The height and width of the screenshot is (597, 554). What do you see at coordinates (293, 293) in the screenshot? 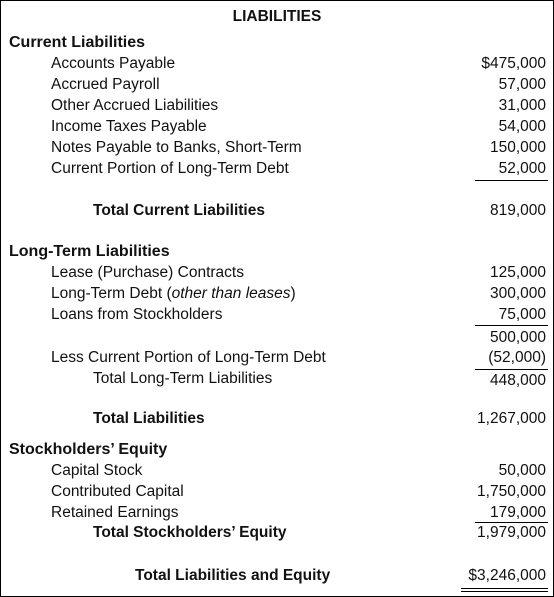
I see `label-end: )` at bounding box center [293, 293].